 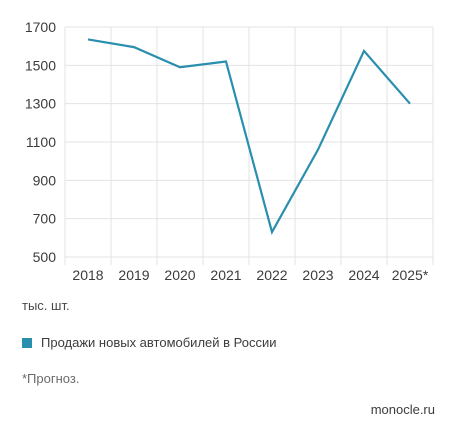 I want to click on y-tick-label: 1500, so click(x=40, y=65).